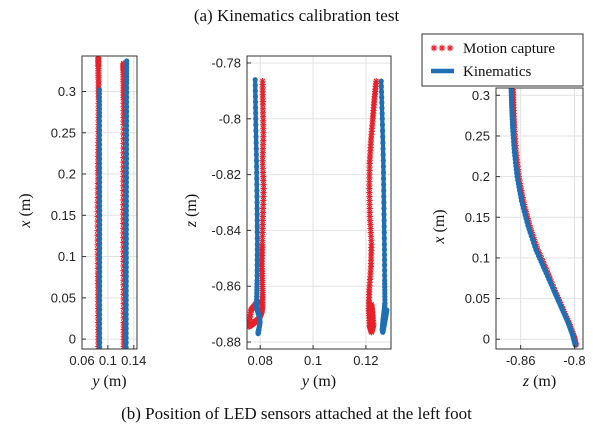  What do you see at coordinates (25, 225) in the screenshot?
I see `y-axis-label-variable: x` at bounding box center [25, 225].